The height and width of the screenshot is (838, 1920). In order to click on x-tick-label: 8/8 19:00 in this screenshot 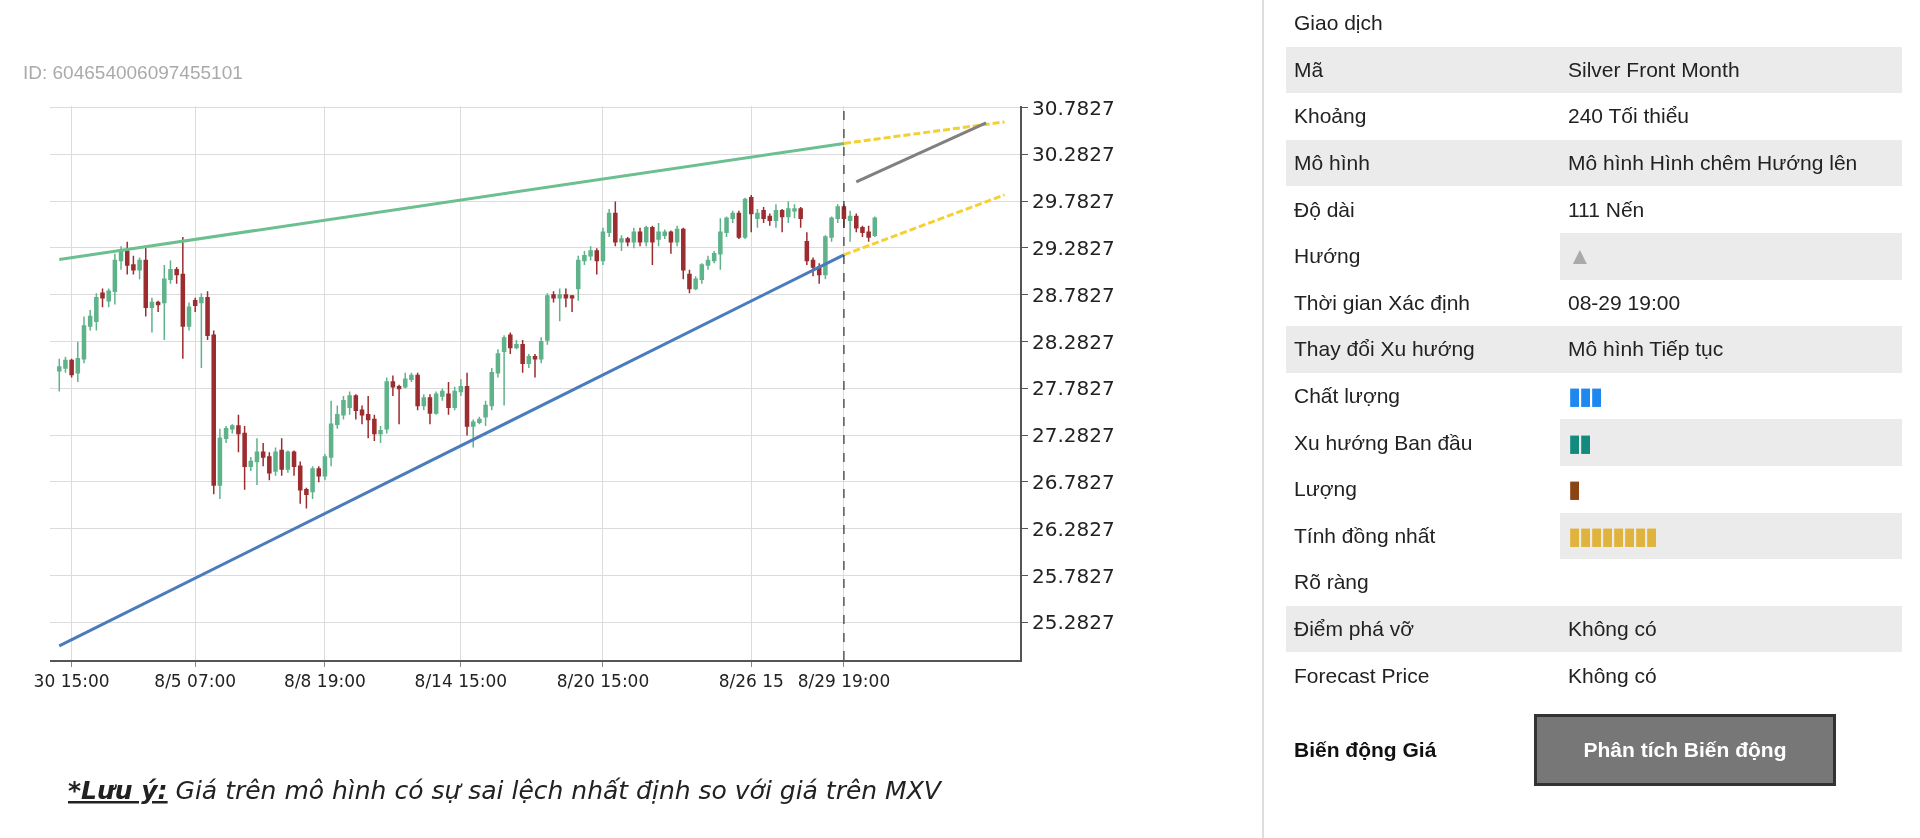, I will do `click(325, 681)`.